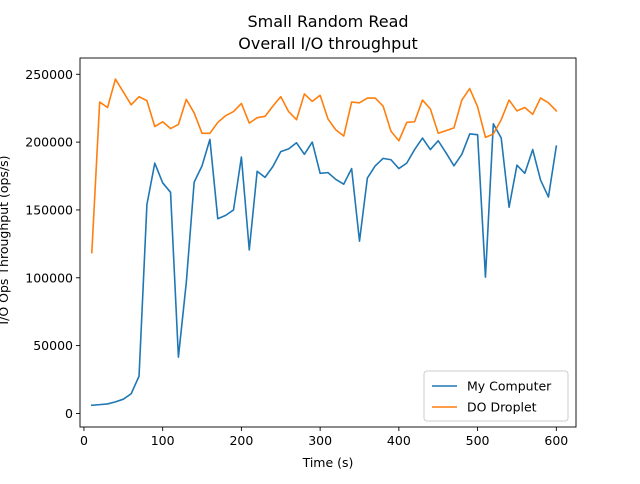  Describe the element at coordinates (49, 74) in the screenshot. I see `y-tick-label: 250000` at that location.